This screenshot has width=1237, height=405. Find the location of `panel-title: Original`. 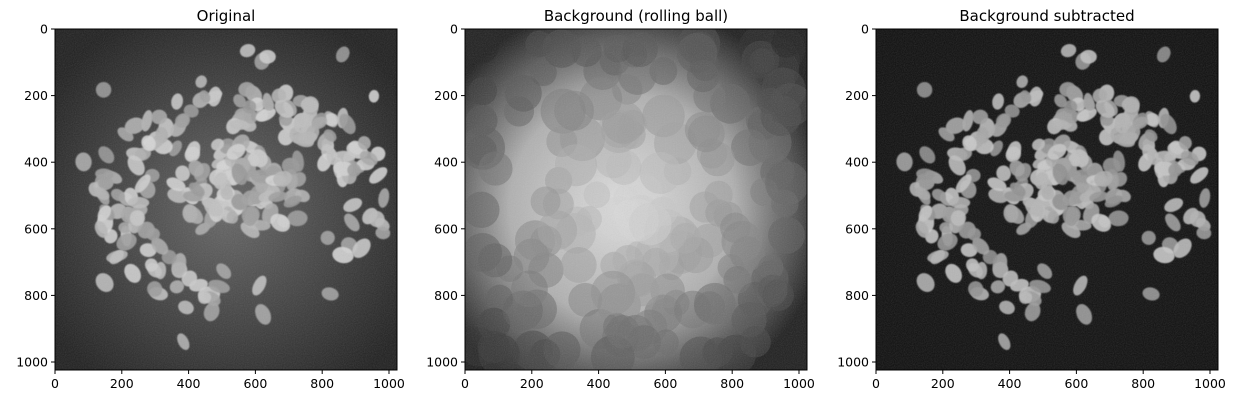

panel-title: Original is located at coordinates (226, 16).